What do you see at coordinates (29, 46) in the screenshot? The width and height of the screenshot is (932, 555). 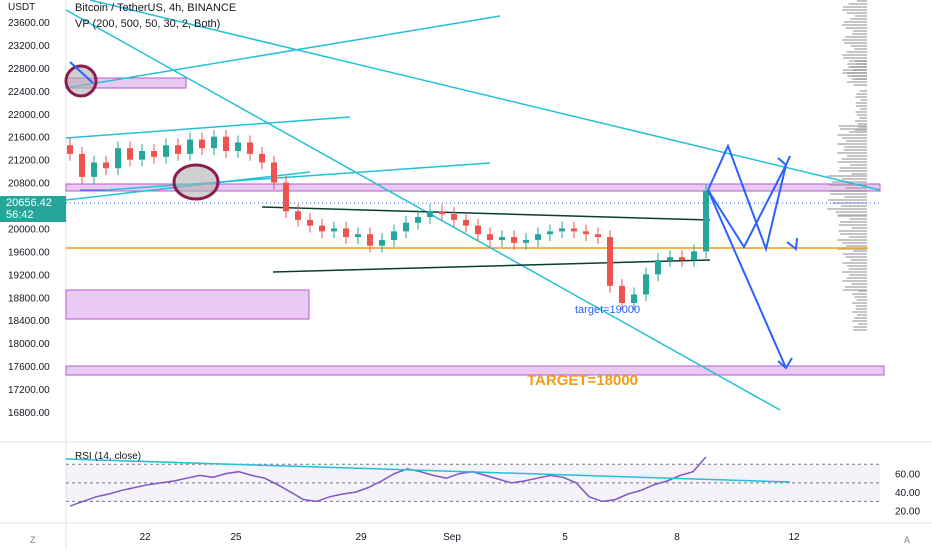 I see `y-tick-label: 23200.00` at bounding box center [29, 46].